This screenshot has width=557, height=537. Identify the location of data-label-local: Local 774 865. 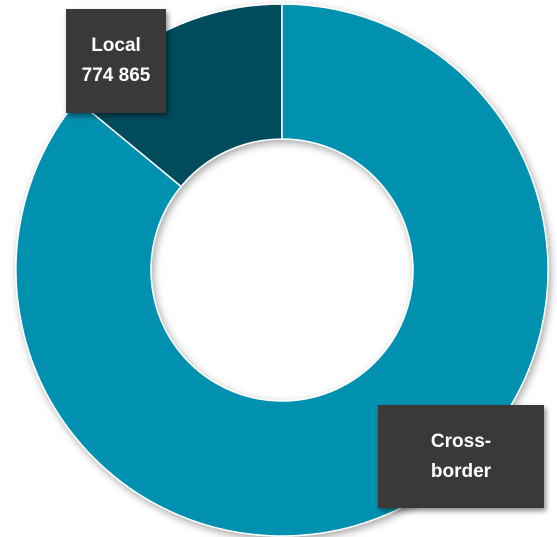
(116, 61).